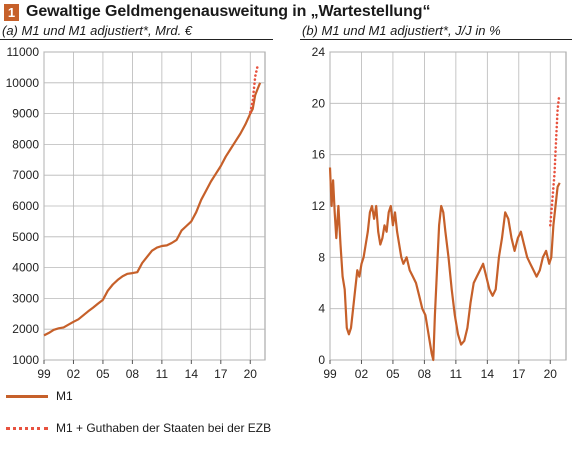 This screenshot has height=455, width=572. What do you see at coordinates (25, 175) in the screenshot?
I see `chart-a-ytick-label: 7000` at bounding box center [25, 175].